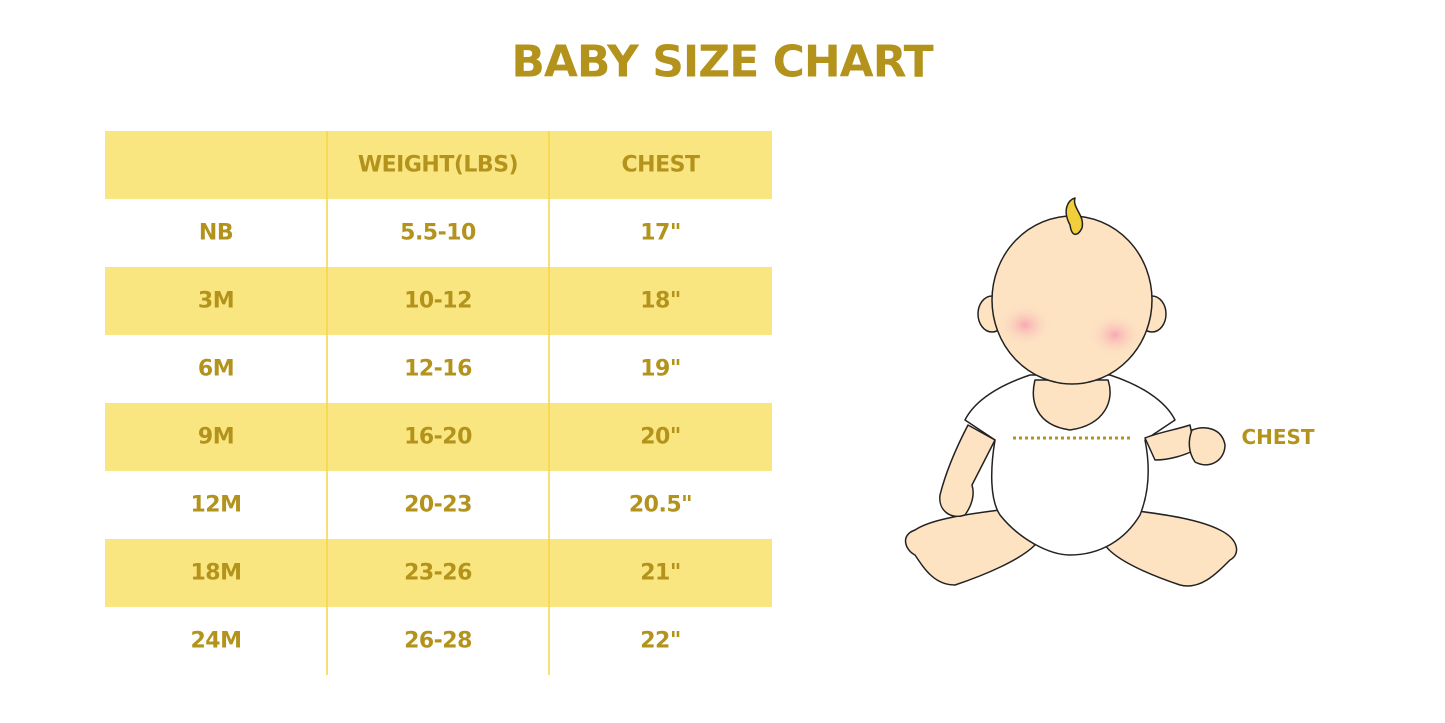  I want to click on table-cell: 10-12, so click(438, 301).